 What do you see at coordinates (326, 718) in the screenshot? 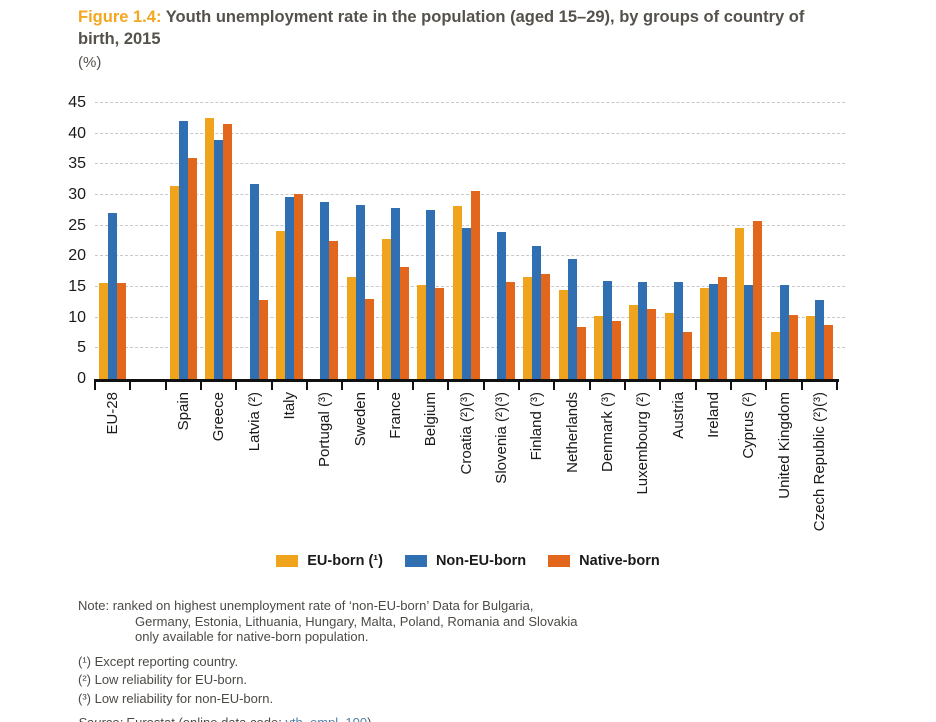
I see `source-dataset-link: yth_empl_100` at bounding box center [326, 718].